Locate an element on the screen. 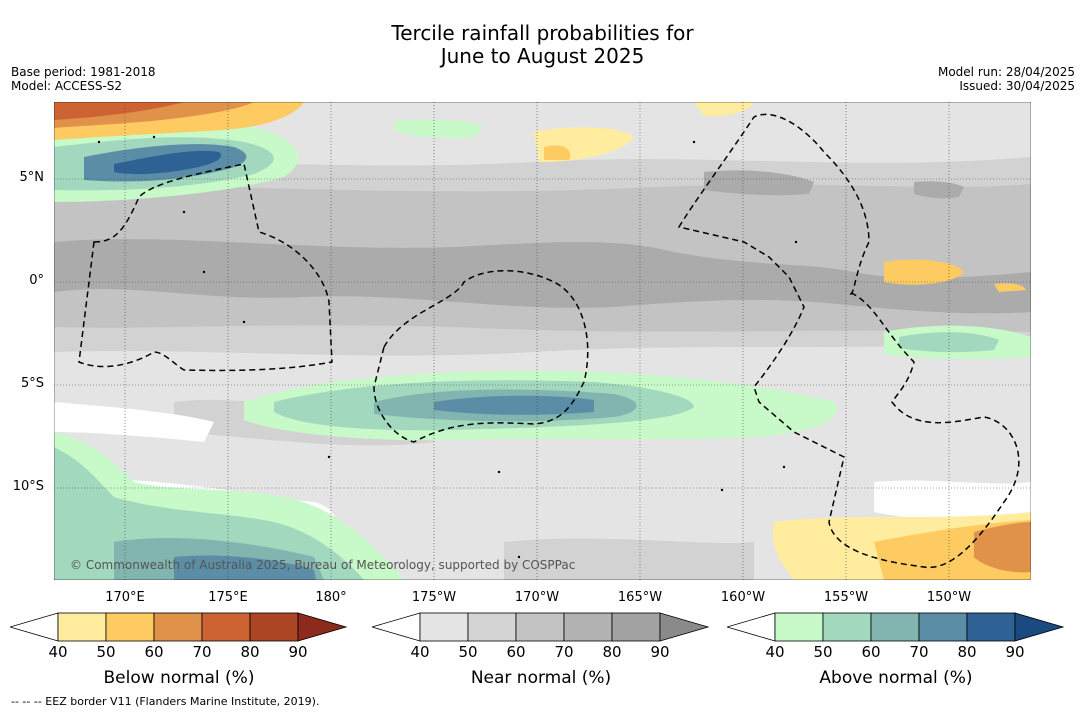 Image resolution: width=1085 pixels, height=713 pixels. title-line-2: June to August 2025 is located at coordinates (542, 56).